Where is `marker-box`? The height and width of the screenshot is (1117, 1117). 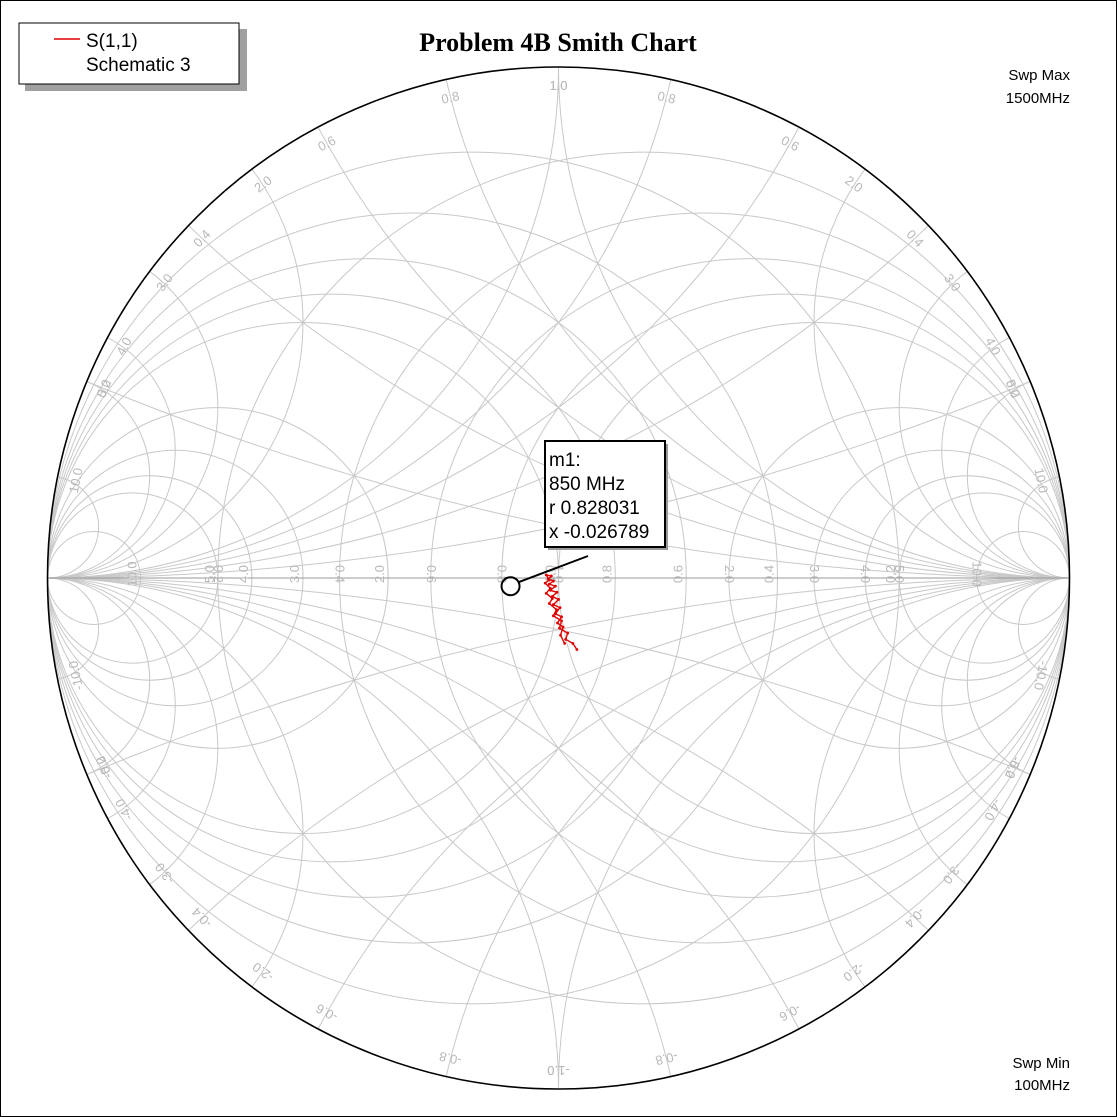
marker-box is located at coordinates (605, 494).